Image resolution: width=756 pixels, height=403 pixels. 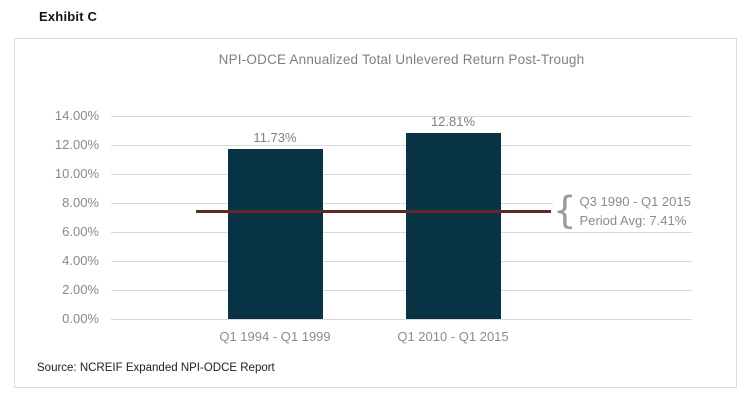 What do you see at coordinates (275, 336) in the screenshot?
I see `x-axis-category-label: Q1 1994 - Q1 1999` at bounding box center [275, 336].